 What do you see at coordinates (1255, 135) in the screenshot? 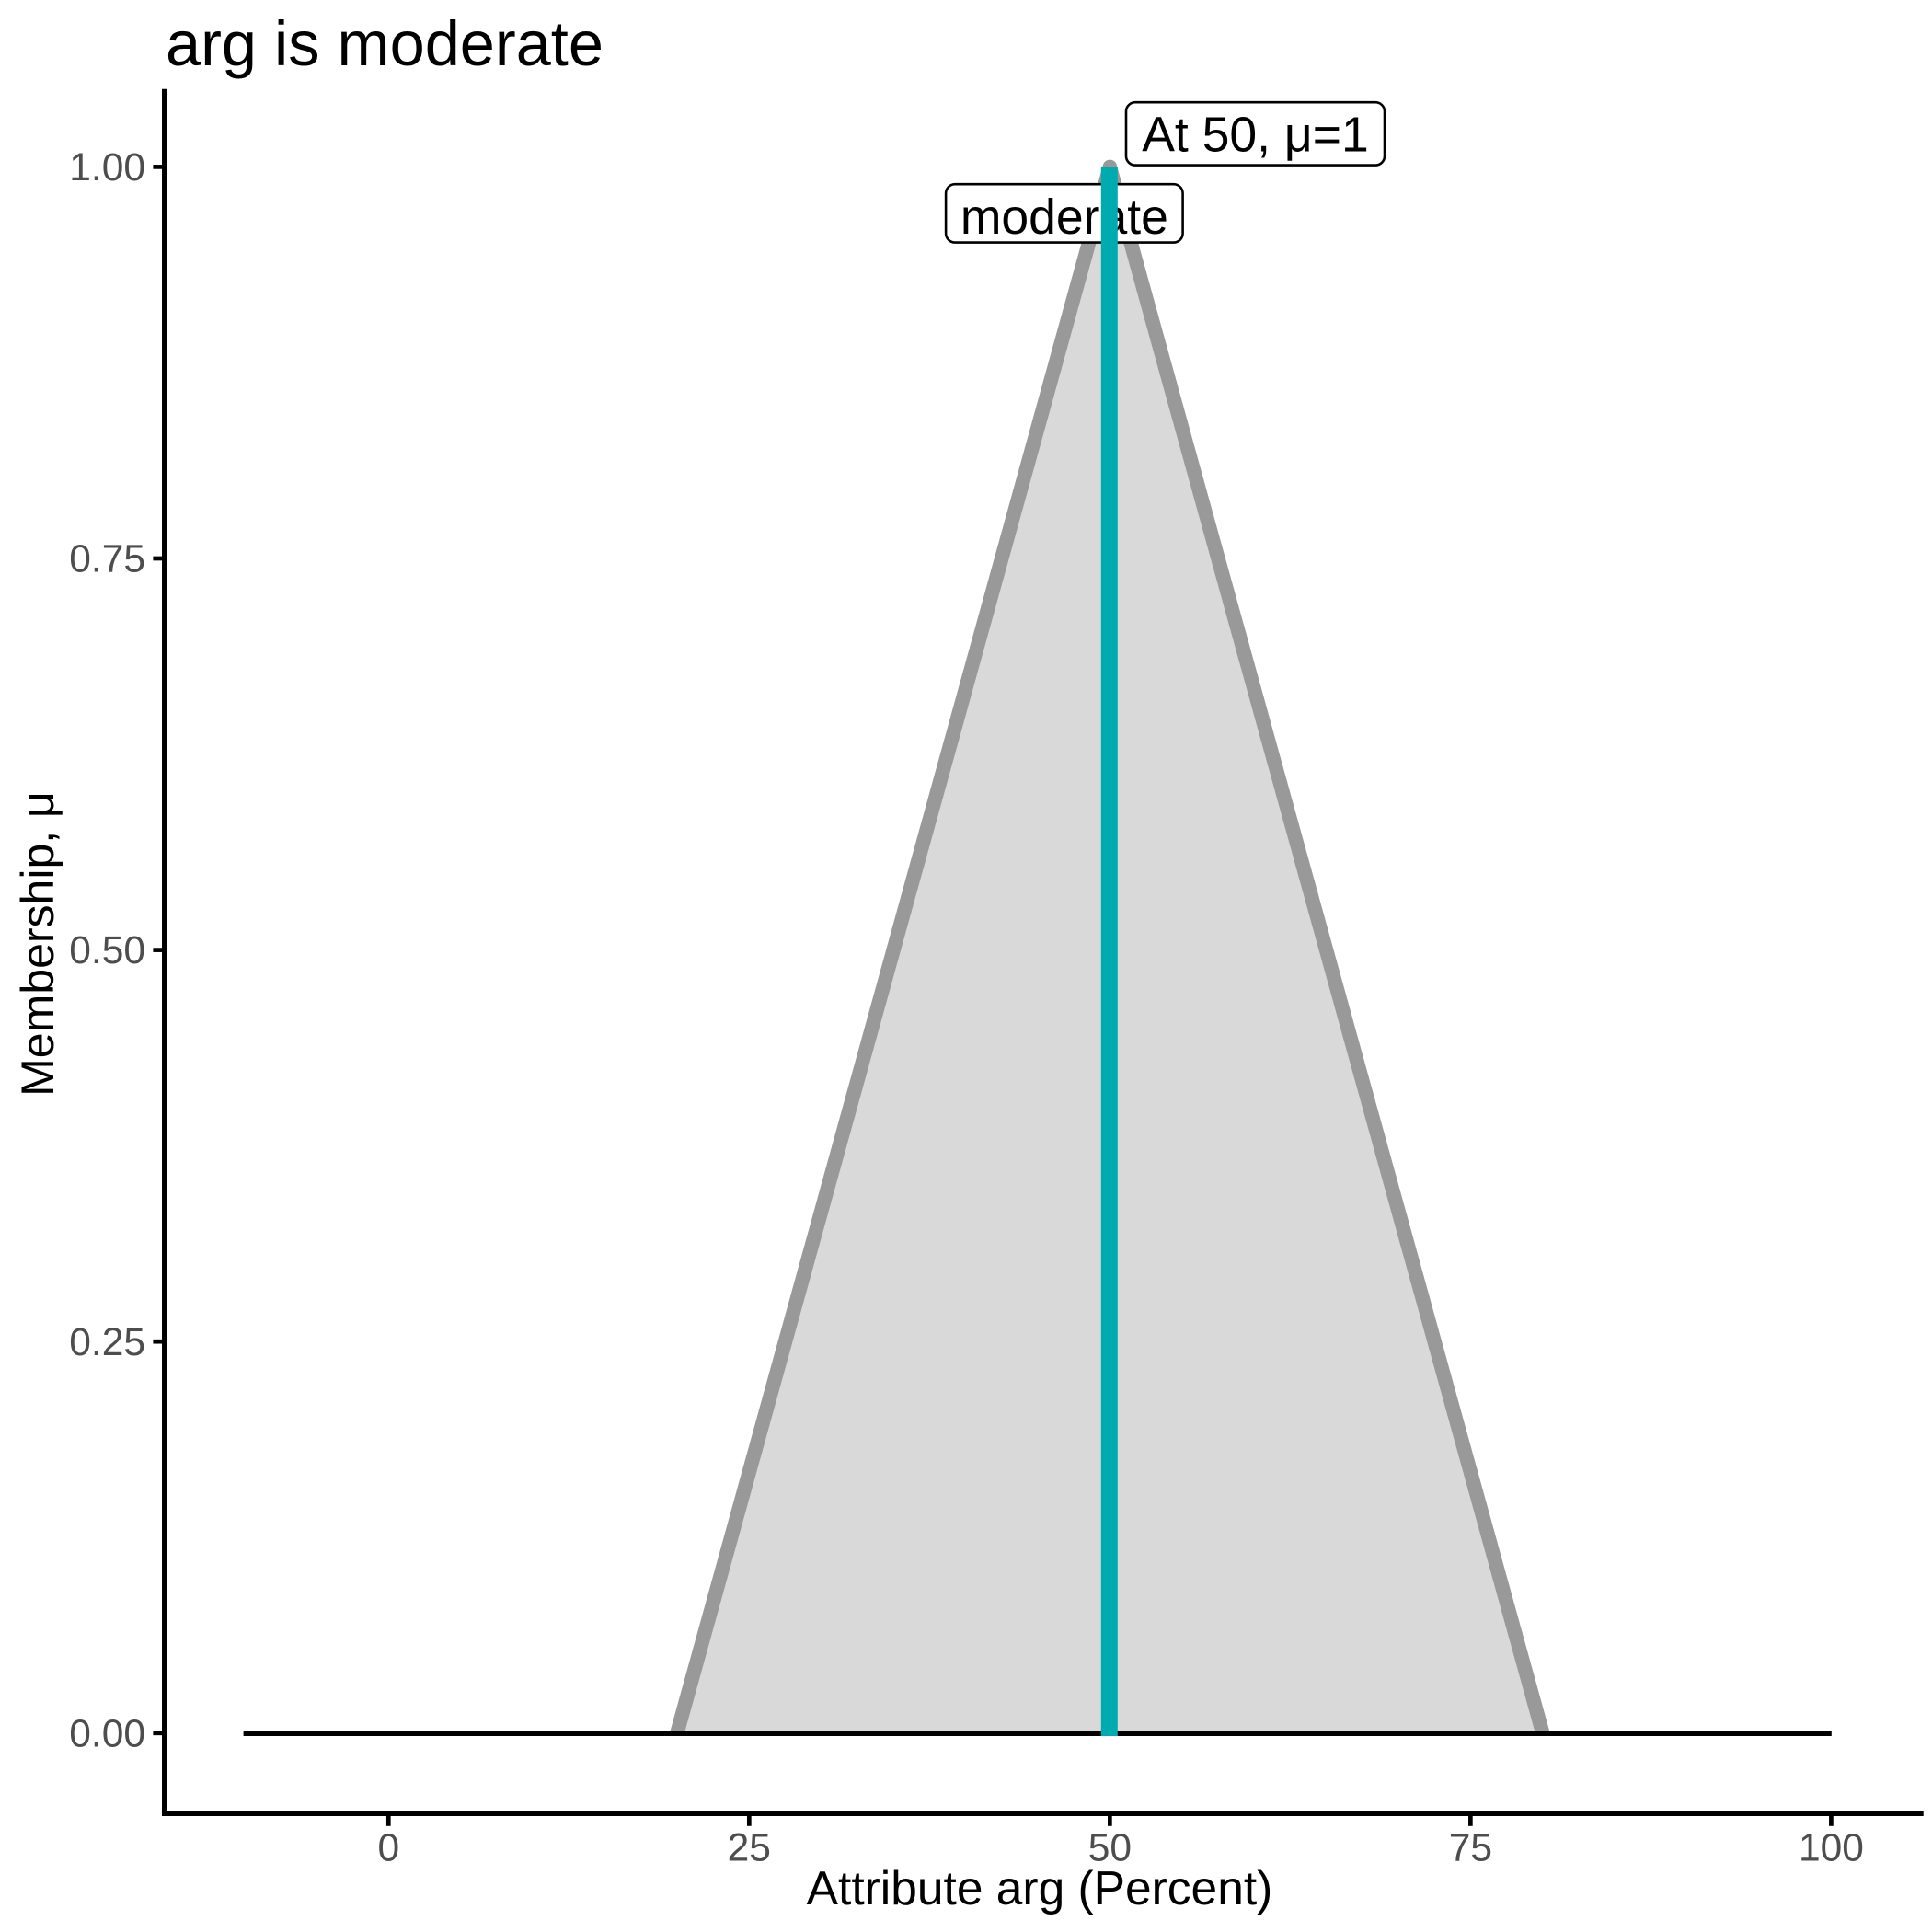
I see `svg-text: At 50, μ=1` at bounding box center [1255, 135].